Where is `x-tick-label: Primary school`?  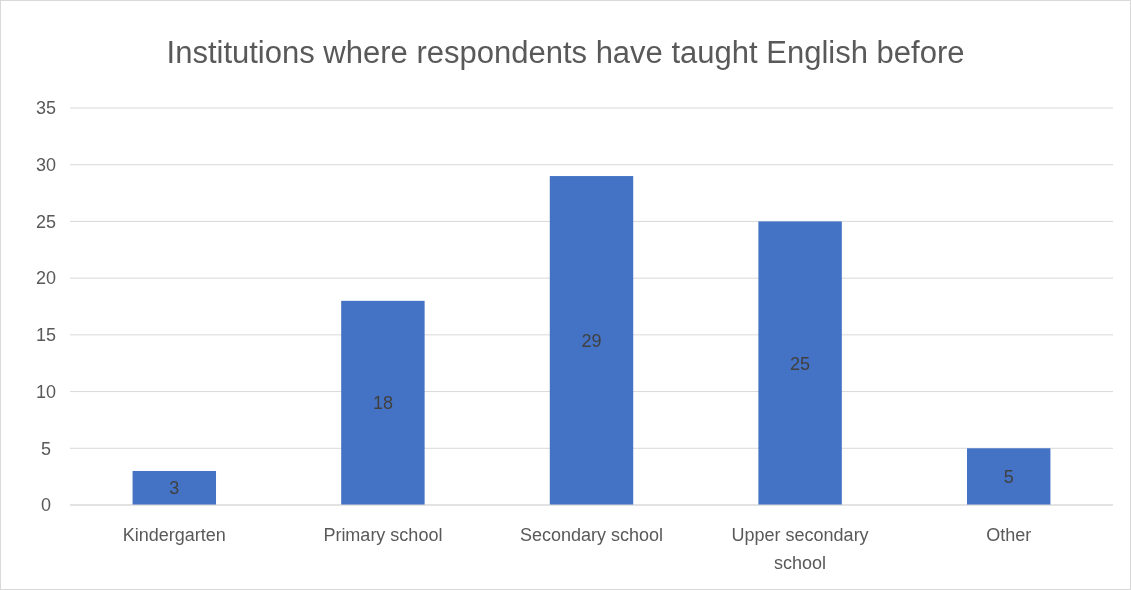
x-tick-label: Primary school is located at coordinates (383, 535).